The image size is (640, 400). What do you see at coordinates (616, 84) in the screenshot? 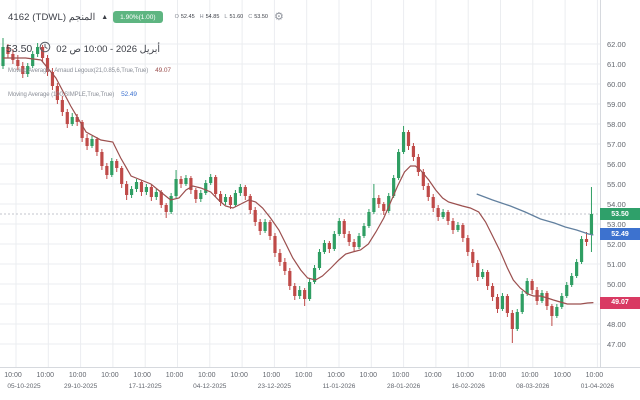
I see `price-axis-label: 60.00` at bounding box center [616, 84].